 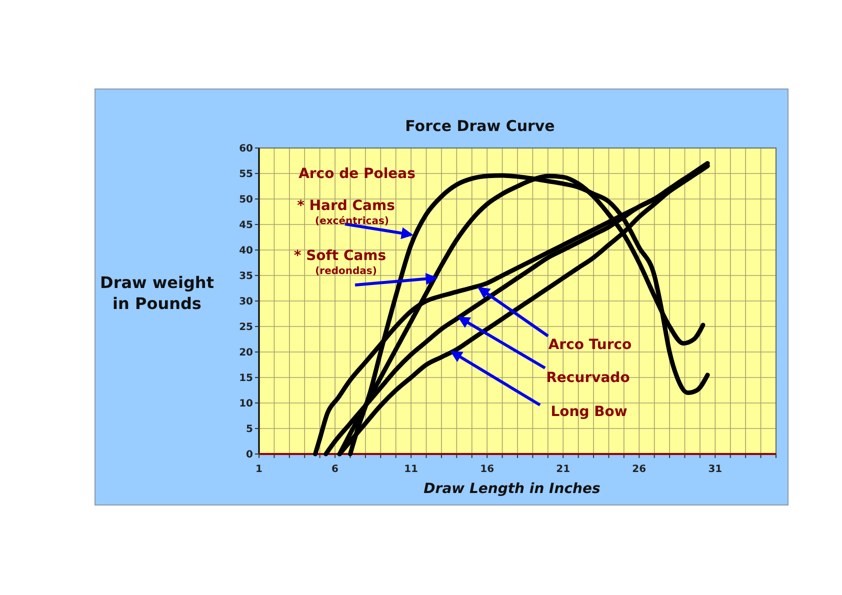 What do you see at coordinates (335, 469) in the screenshot?
I see `x-tick-label: 6` at bounding box center [335, 469].